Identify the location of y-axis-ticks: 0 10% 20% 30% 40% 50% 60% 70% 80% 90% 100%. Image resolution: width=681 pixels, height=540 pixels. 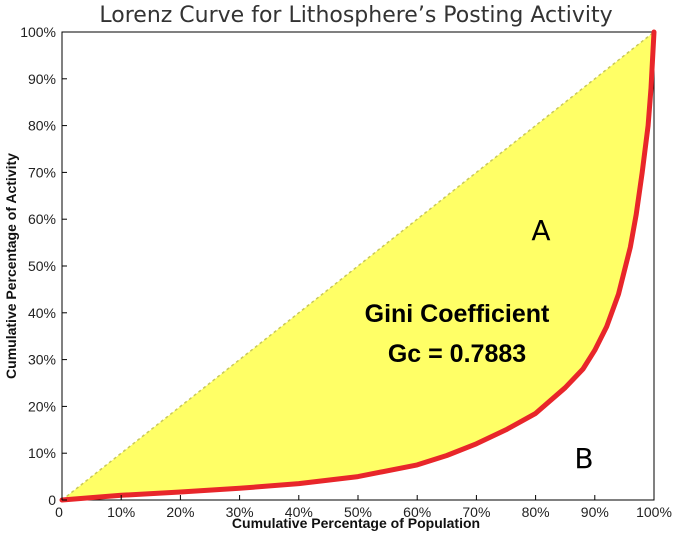
(43, 266).